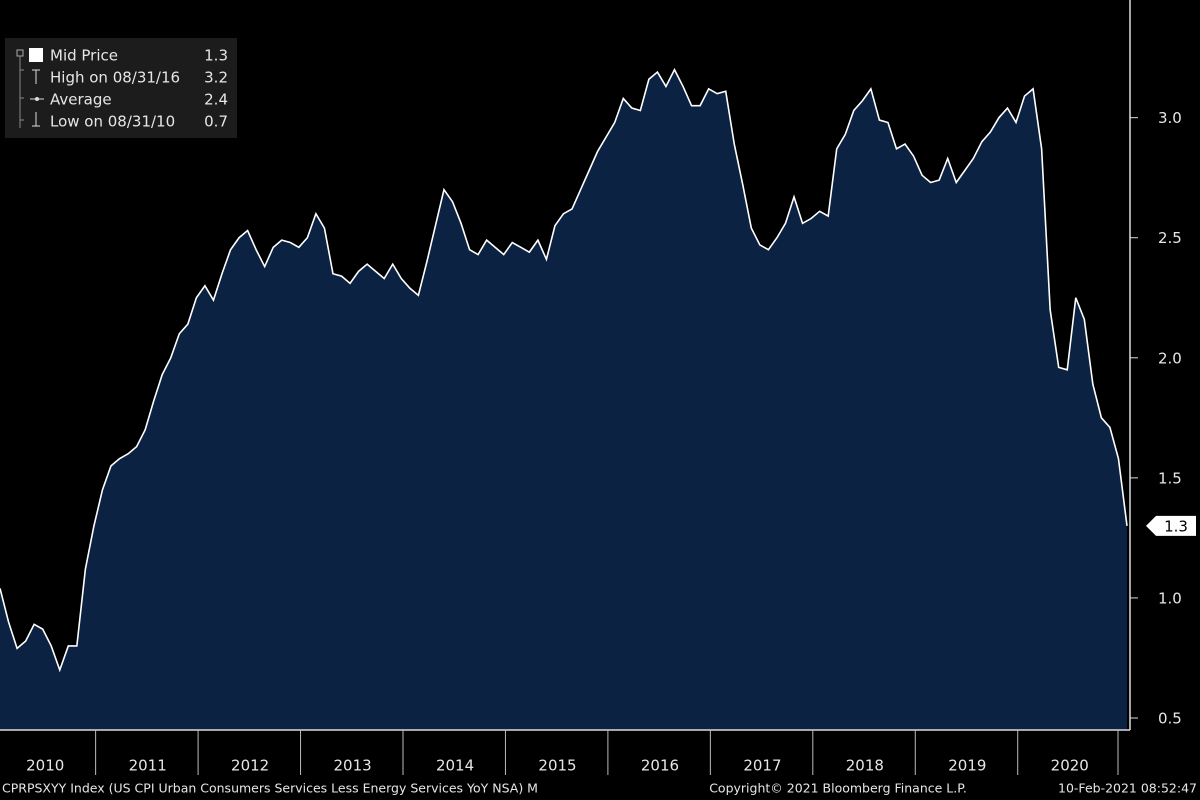 This screenshot has height=800, width=1200. I want to click on legend-icon-average-dot, so click(37, 99).